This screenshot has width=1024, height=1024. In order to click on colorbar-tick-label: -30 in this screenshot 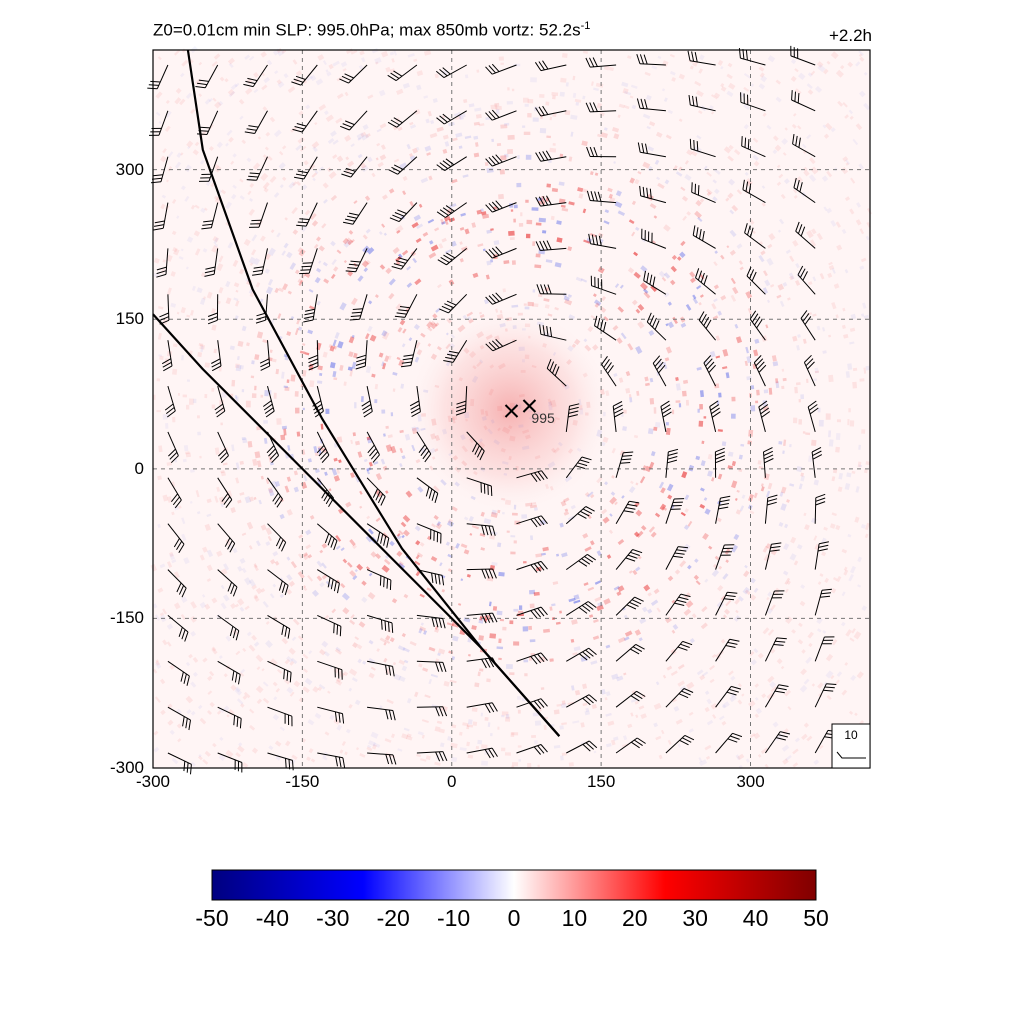, I will do `click(333, 918)`.